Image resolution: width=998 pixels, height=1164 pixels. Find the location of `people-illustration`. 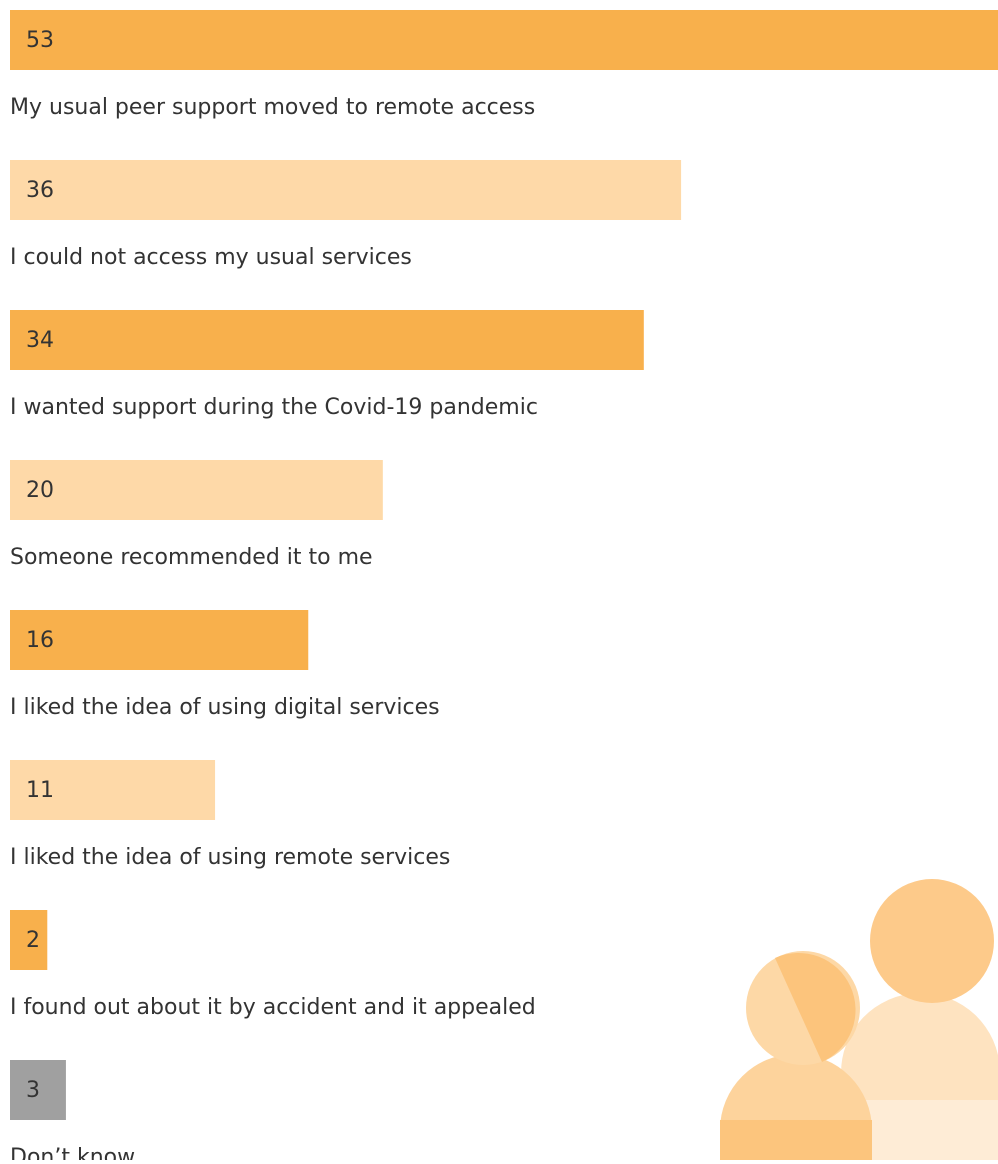

people-illustration is located at coordinates (859, 1019).